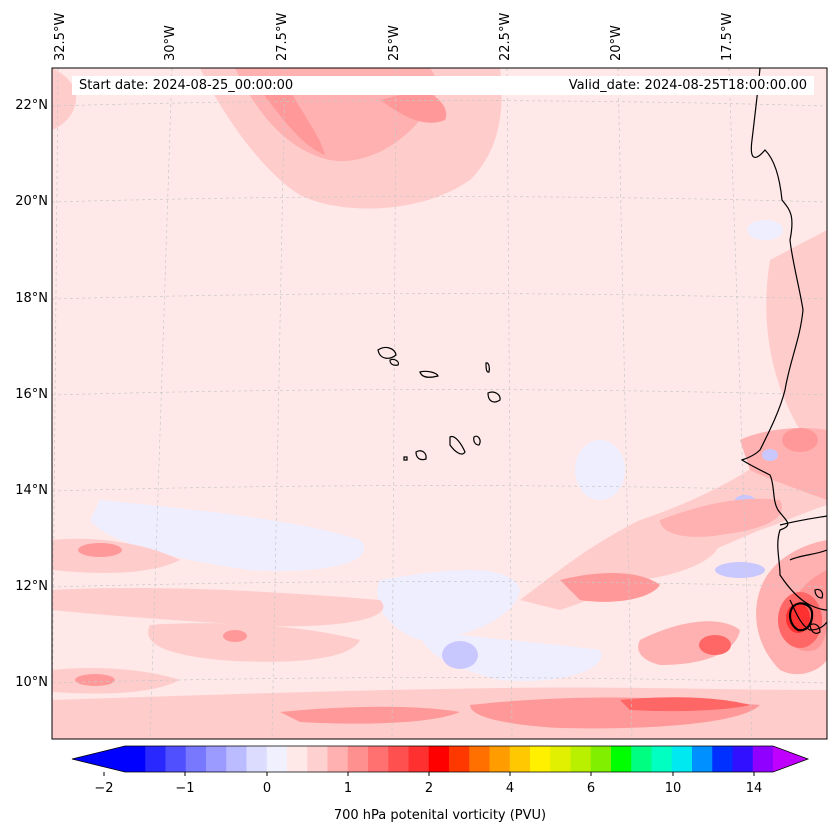 Image resolution: width=837 pixels, height=836 pixels. Describe the element at coordinates (170, 43) in the screenshot. I see `lon-label-30w: 30°W` at that location.